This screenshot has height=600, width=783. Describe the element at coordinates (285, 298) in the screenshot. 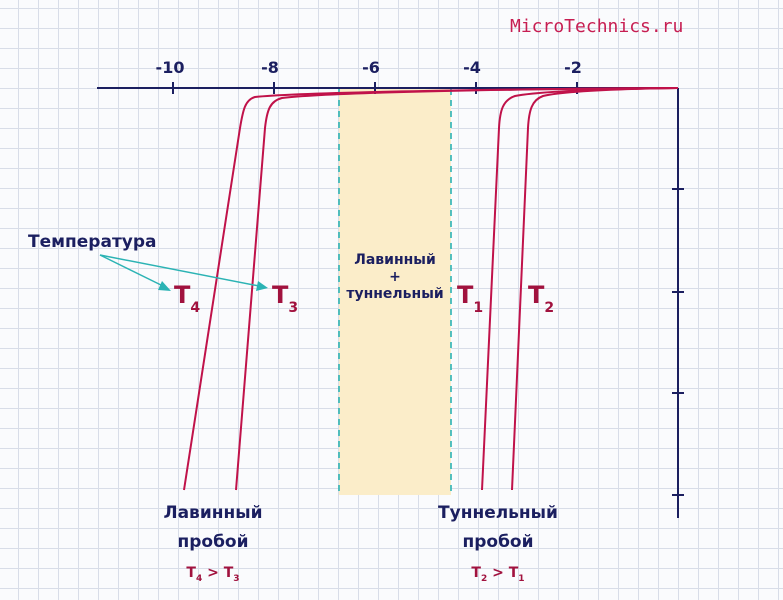

I see `label-t3: T3` at that location.